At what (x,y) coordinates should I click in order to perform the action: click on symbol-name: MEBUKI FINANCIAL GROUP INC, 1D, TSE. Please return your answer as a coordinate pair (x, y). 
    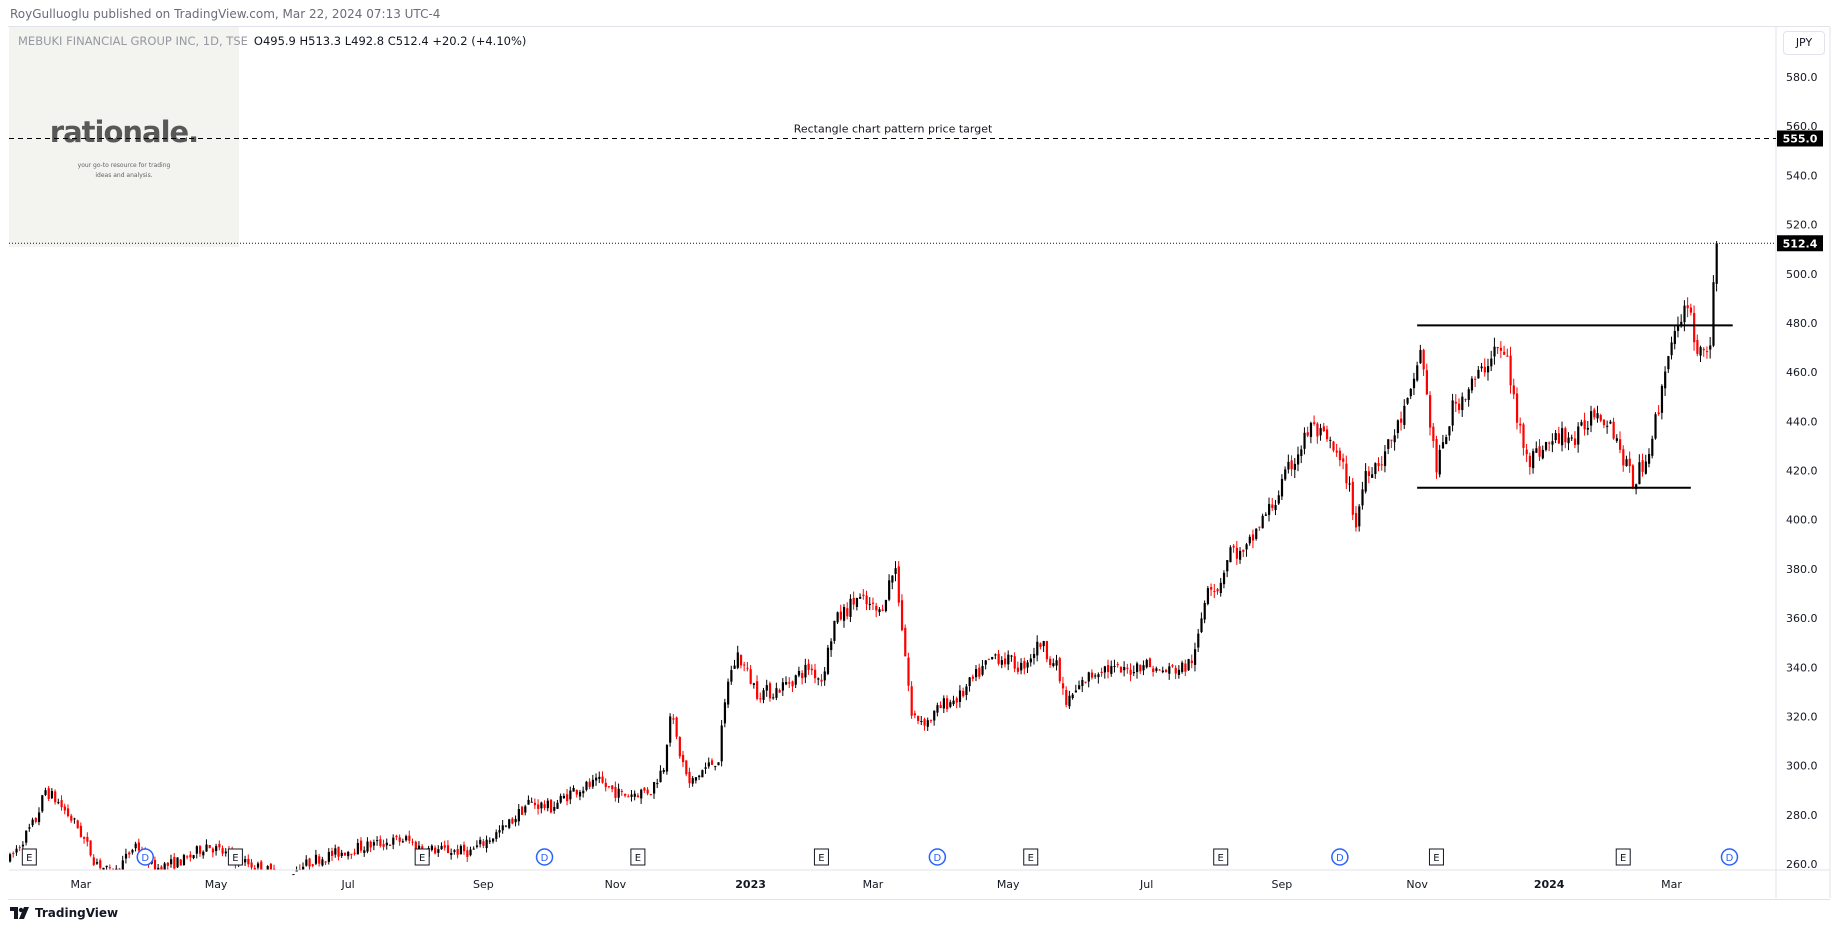
    Looking at the image, I should click on (133, 41).